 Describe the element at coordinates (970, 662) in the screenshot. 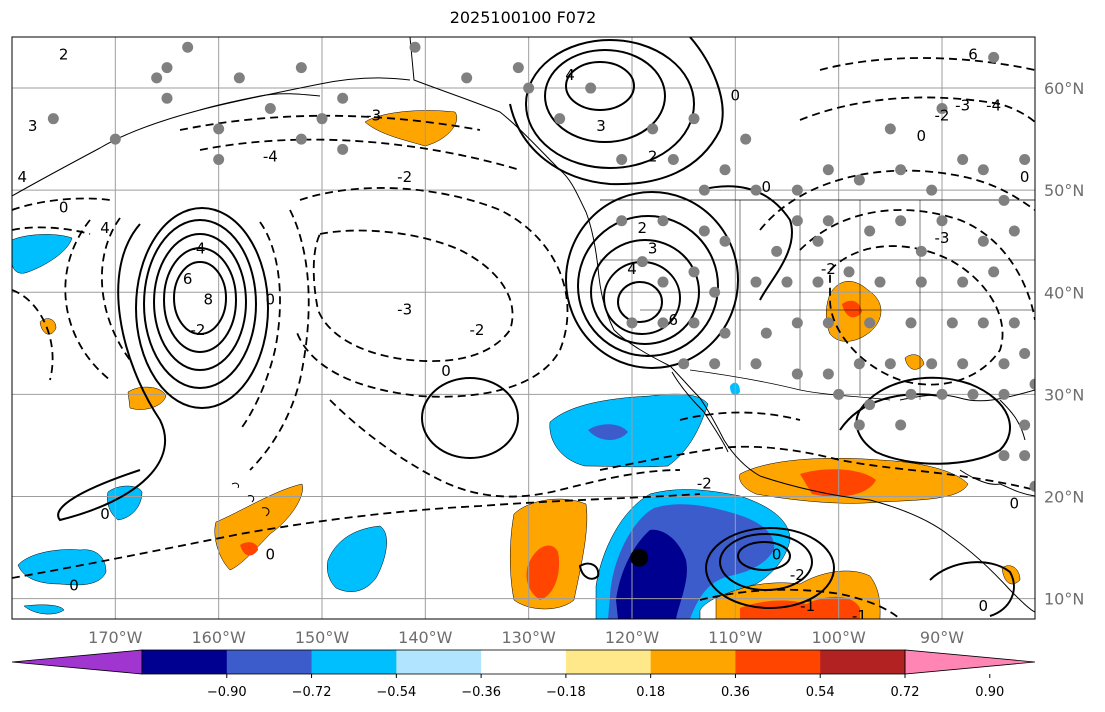

I see `colorbar-extend-high` at that location.